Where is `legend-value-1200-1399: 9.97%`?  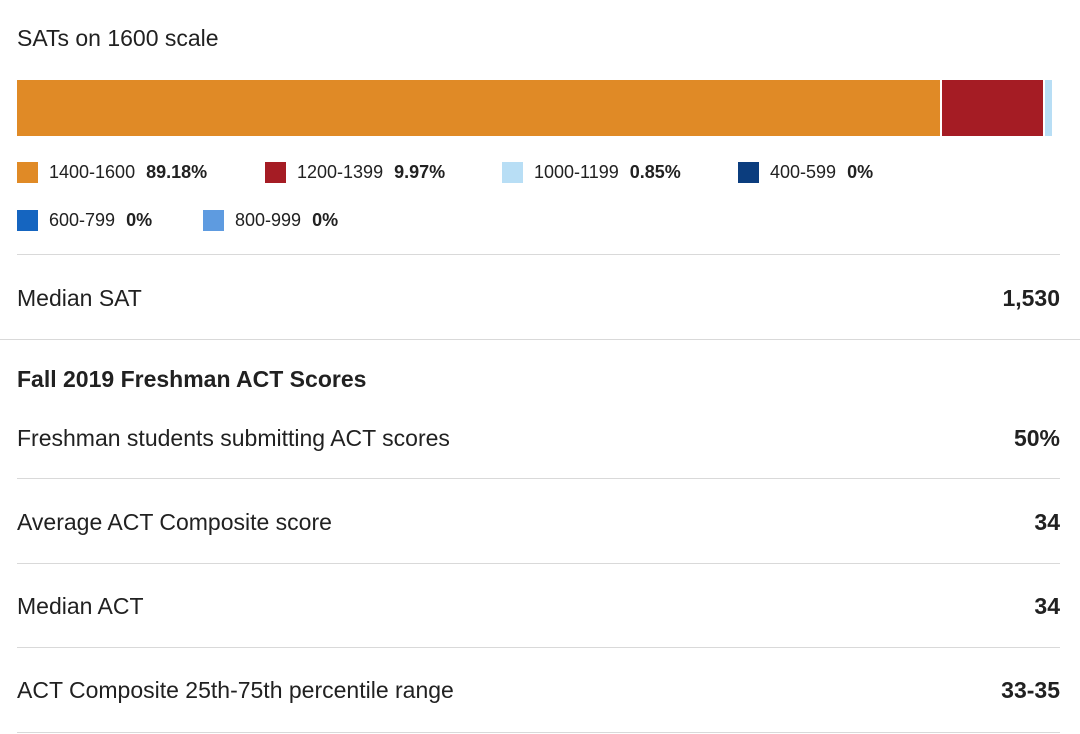 legend-value-1200-1399: 9.97% is located at coordinates (420, 172).